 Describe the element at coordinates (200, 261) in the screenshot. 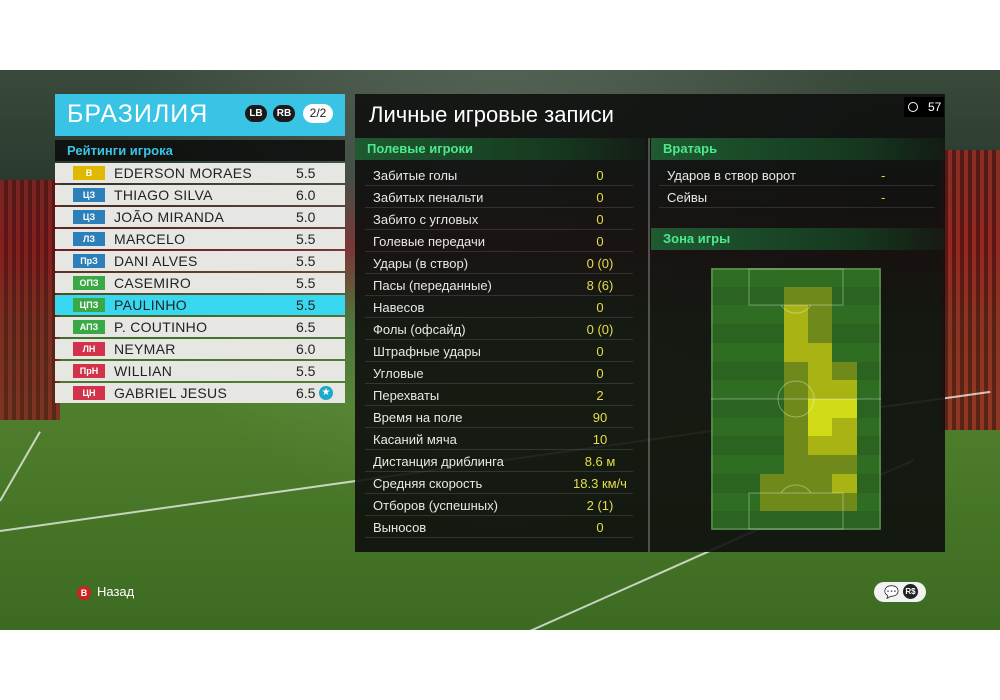

I see `player-row: ПрЗ DANI ALVES 5.5` at that location.